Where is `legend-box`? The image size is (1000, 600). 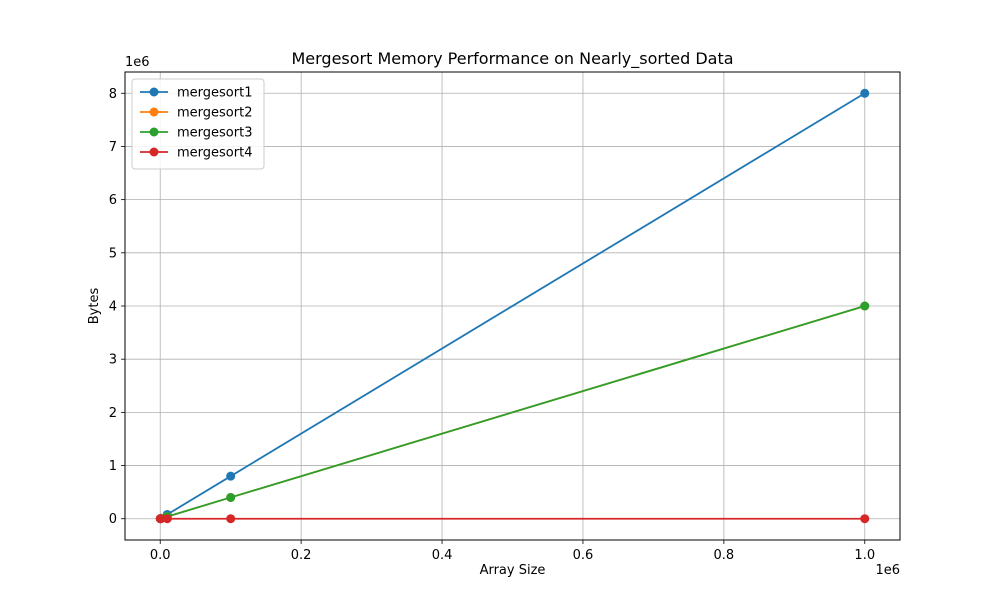
legend-box is located at coordinates (198, 124).